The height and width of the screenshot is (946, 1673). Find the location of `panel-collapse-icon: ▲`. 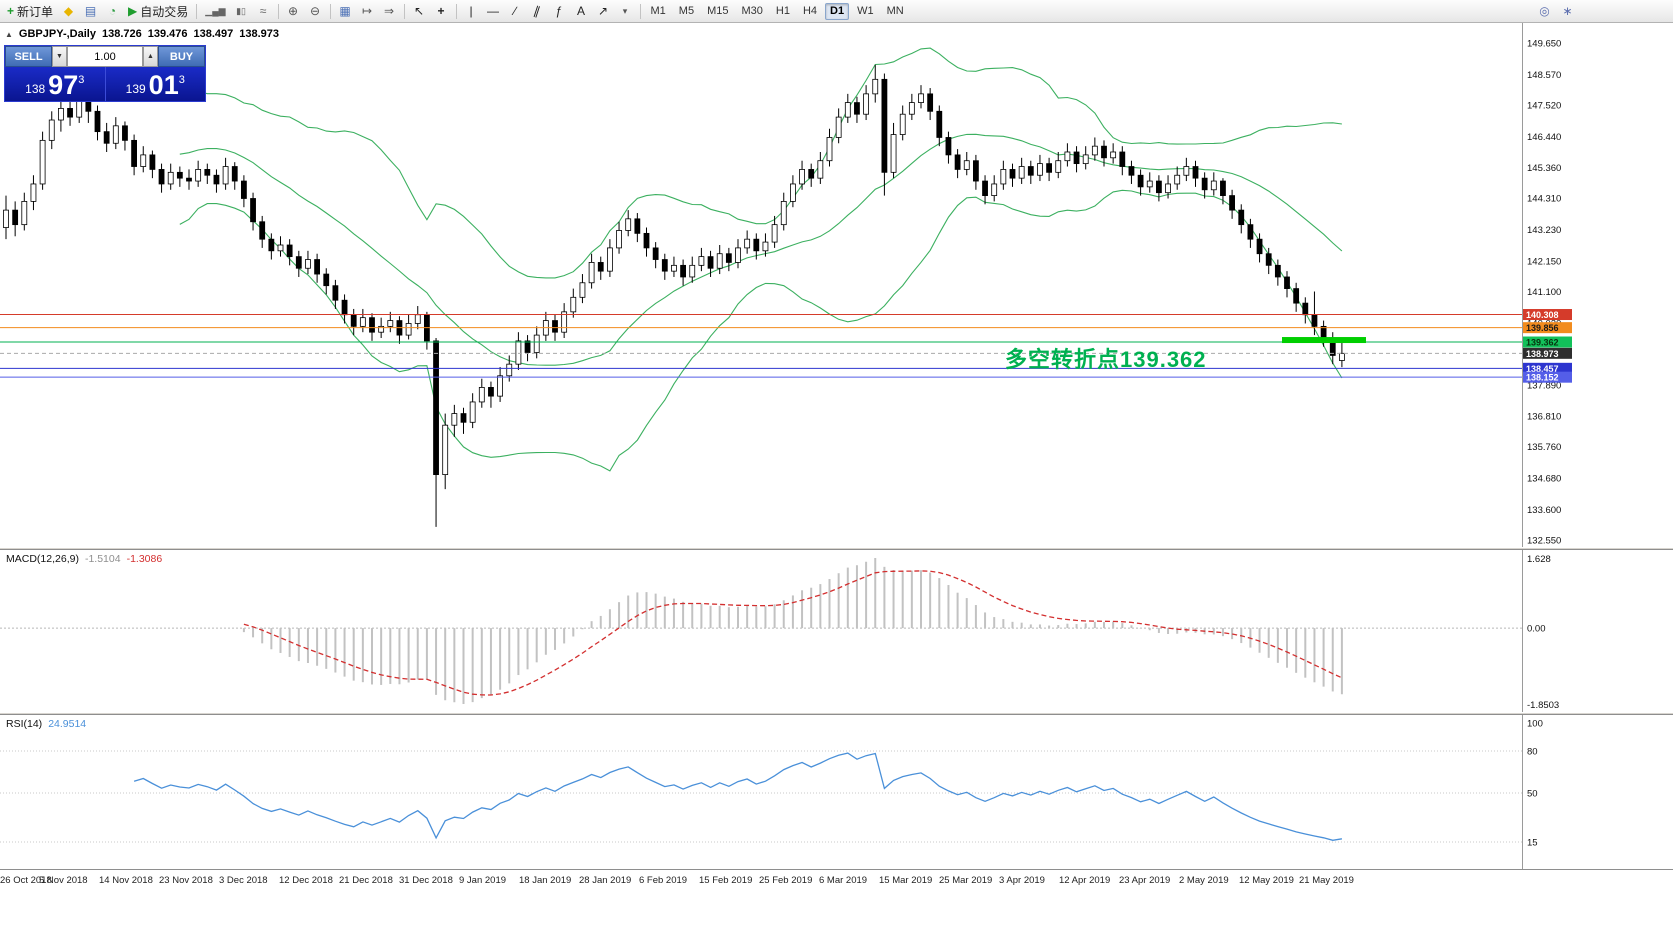

panel-collapse-icon: ▲ is located at coordinates (9, 34).